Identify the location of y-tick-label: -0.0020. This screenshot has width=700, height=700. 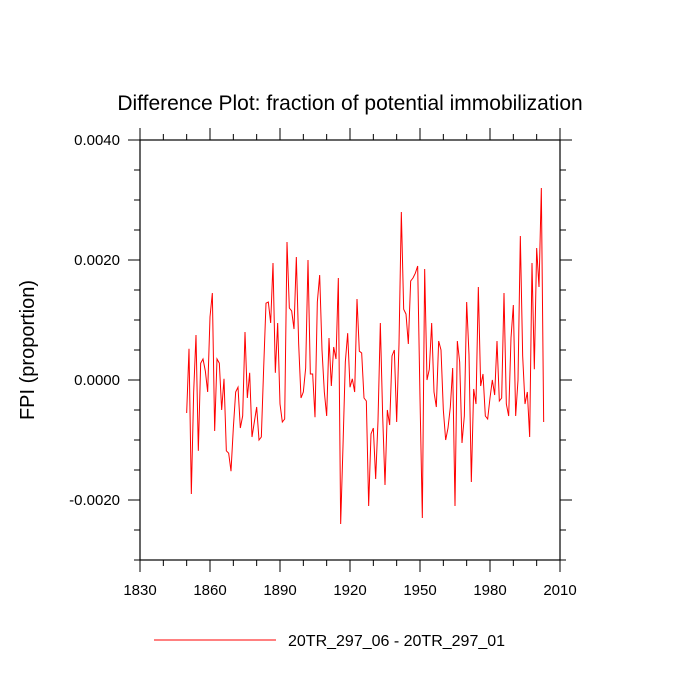
(94, 500).